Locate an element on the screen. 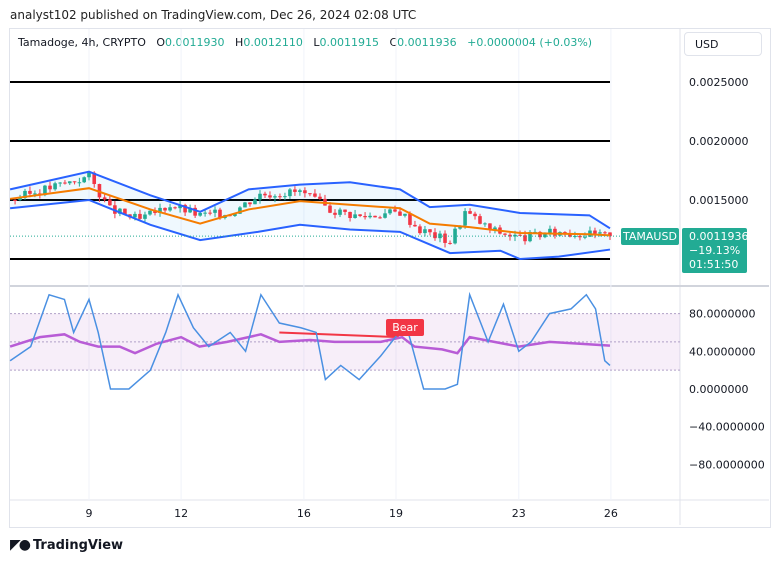 The width and height of the screenshot is (778, 562). price-tag-change: −19.13% is located at coordinates (714, 250).